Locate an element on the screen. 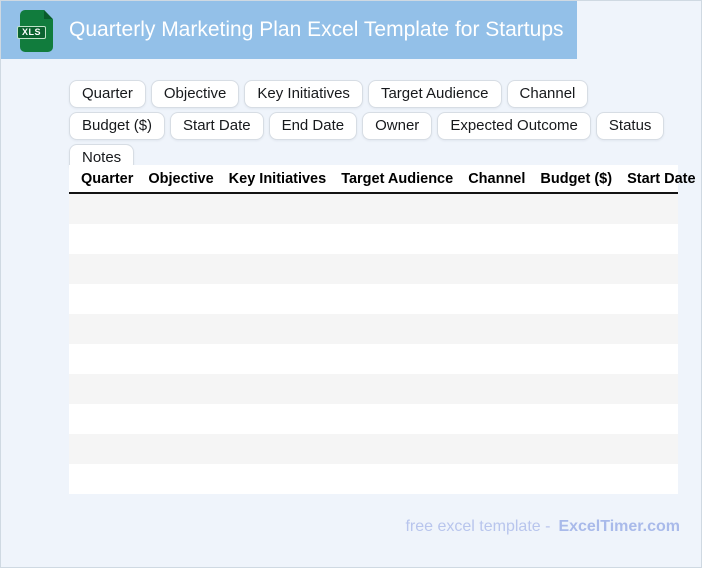  column-chip: End Date is located at coordinates (313, 126).